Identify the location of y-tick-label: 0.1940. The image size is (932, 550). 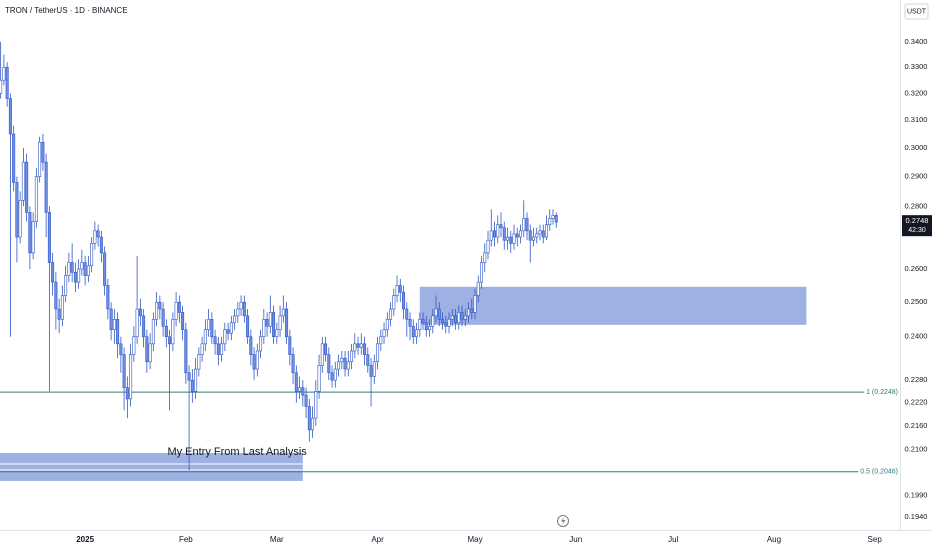
(916, 516).